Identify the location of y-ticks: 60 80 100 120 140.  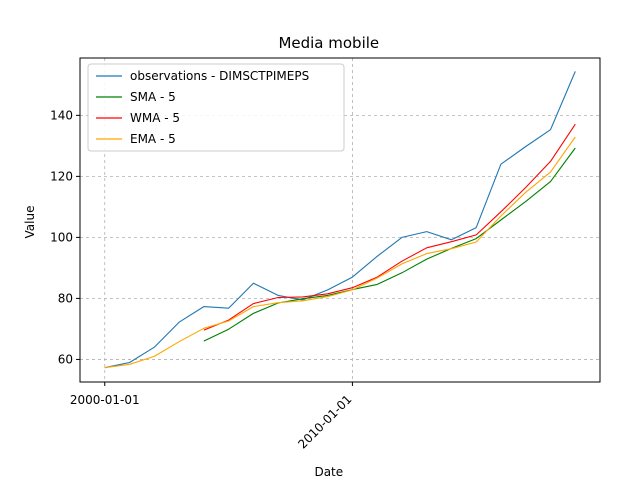
(65, 237).